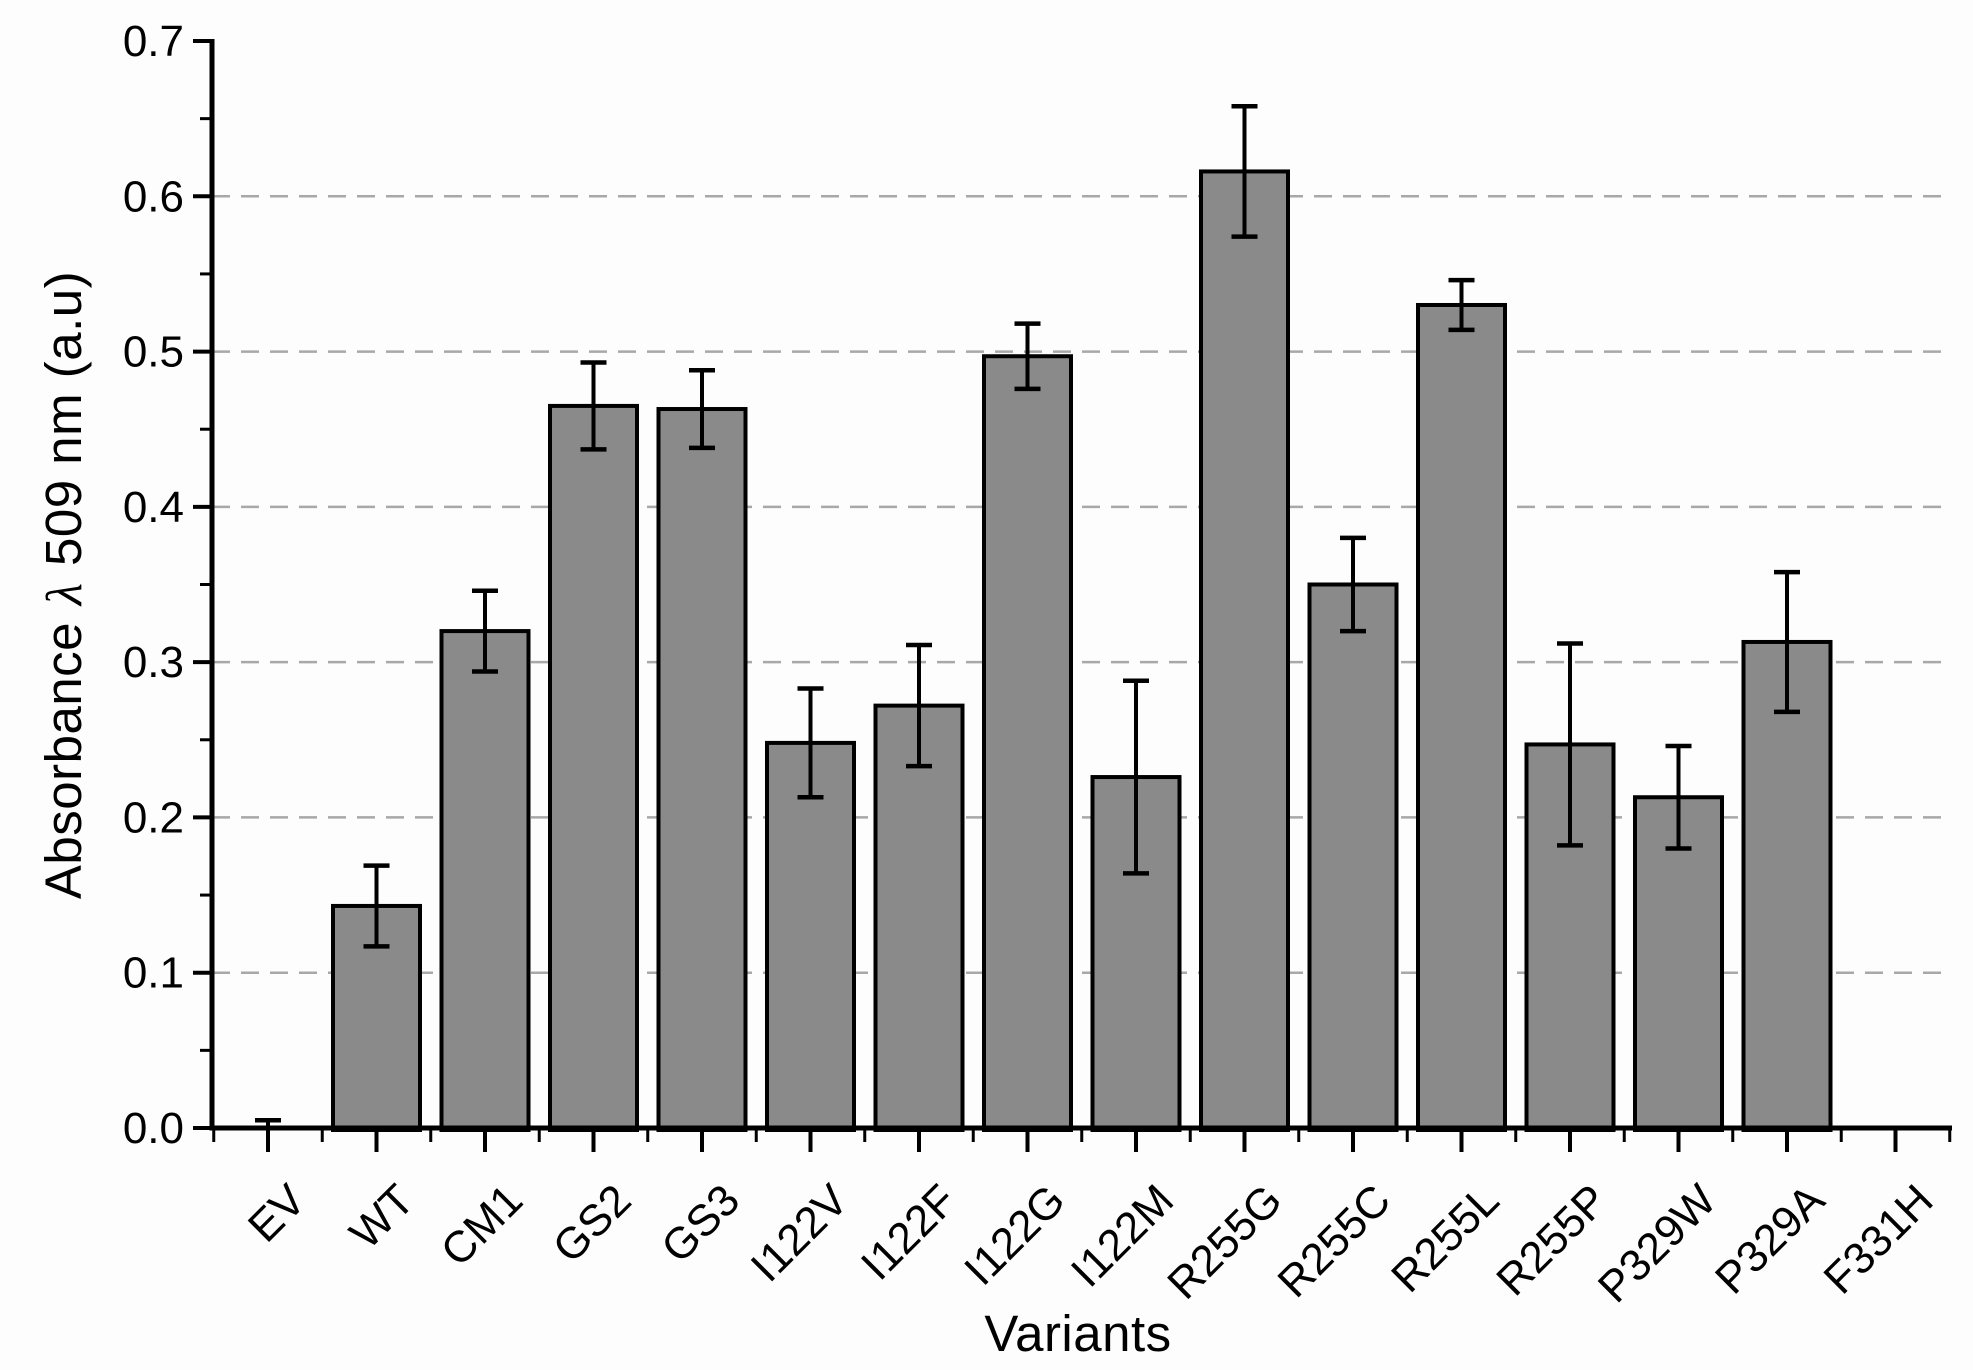  I want to click on bar-I122V, so click(810, 936).